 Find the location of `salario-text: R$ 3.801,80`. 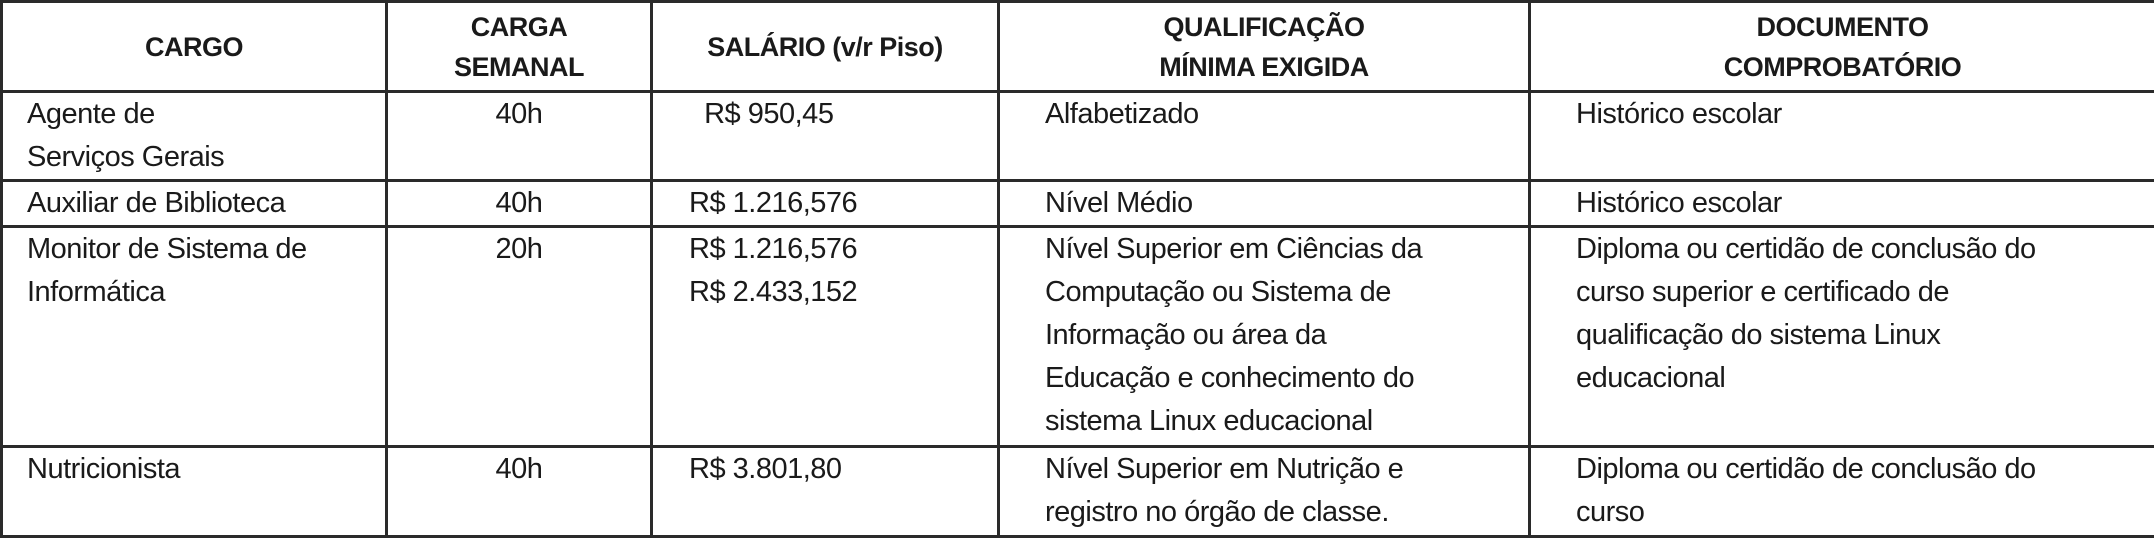

salario-text: R$ 3.801,80 is located at coordinates (843, 469).